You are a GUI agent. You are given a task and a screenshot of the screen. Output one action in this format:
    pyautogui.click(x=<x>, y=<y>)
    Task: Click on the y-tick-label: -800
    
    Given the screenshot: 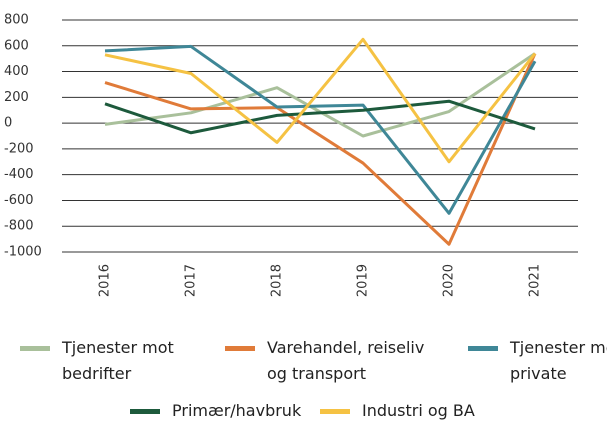 What is the action you would take?
    pyautogui.click(x=19, y=226)
    